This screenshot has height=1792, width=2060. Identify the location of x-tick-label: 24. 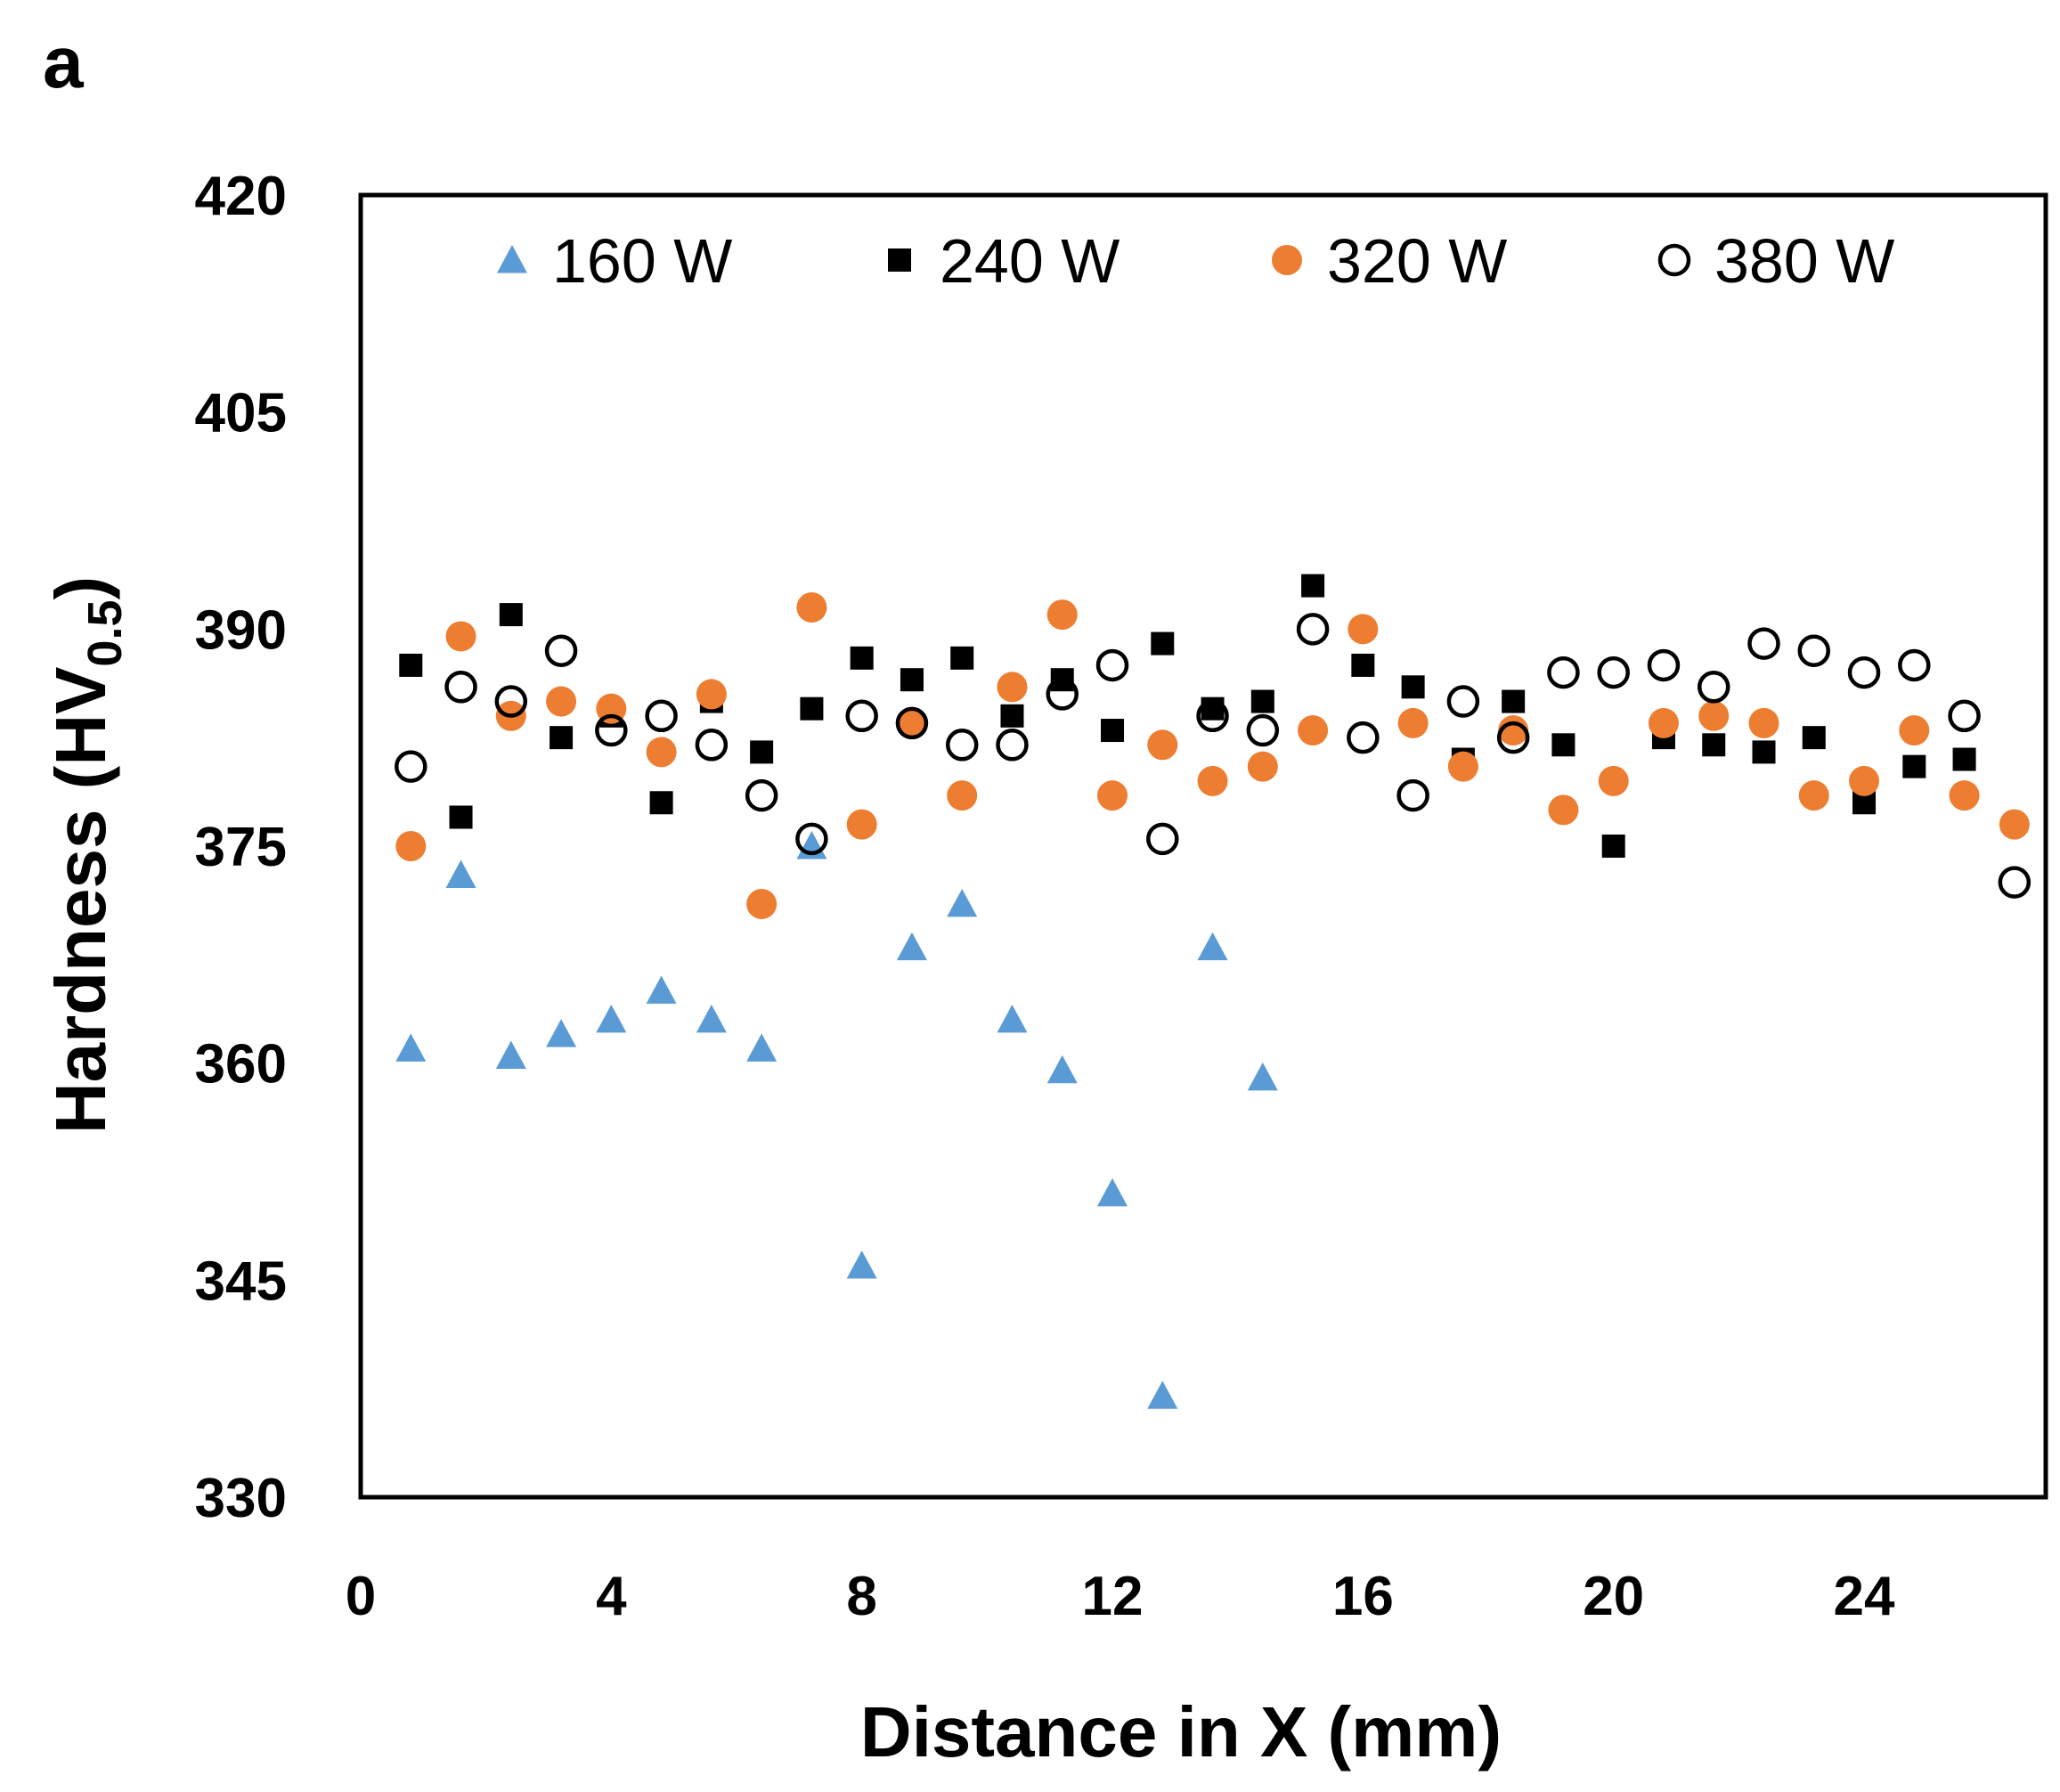
(1864, 1597).